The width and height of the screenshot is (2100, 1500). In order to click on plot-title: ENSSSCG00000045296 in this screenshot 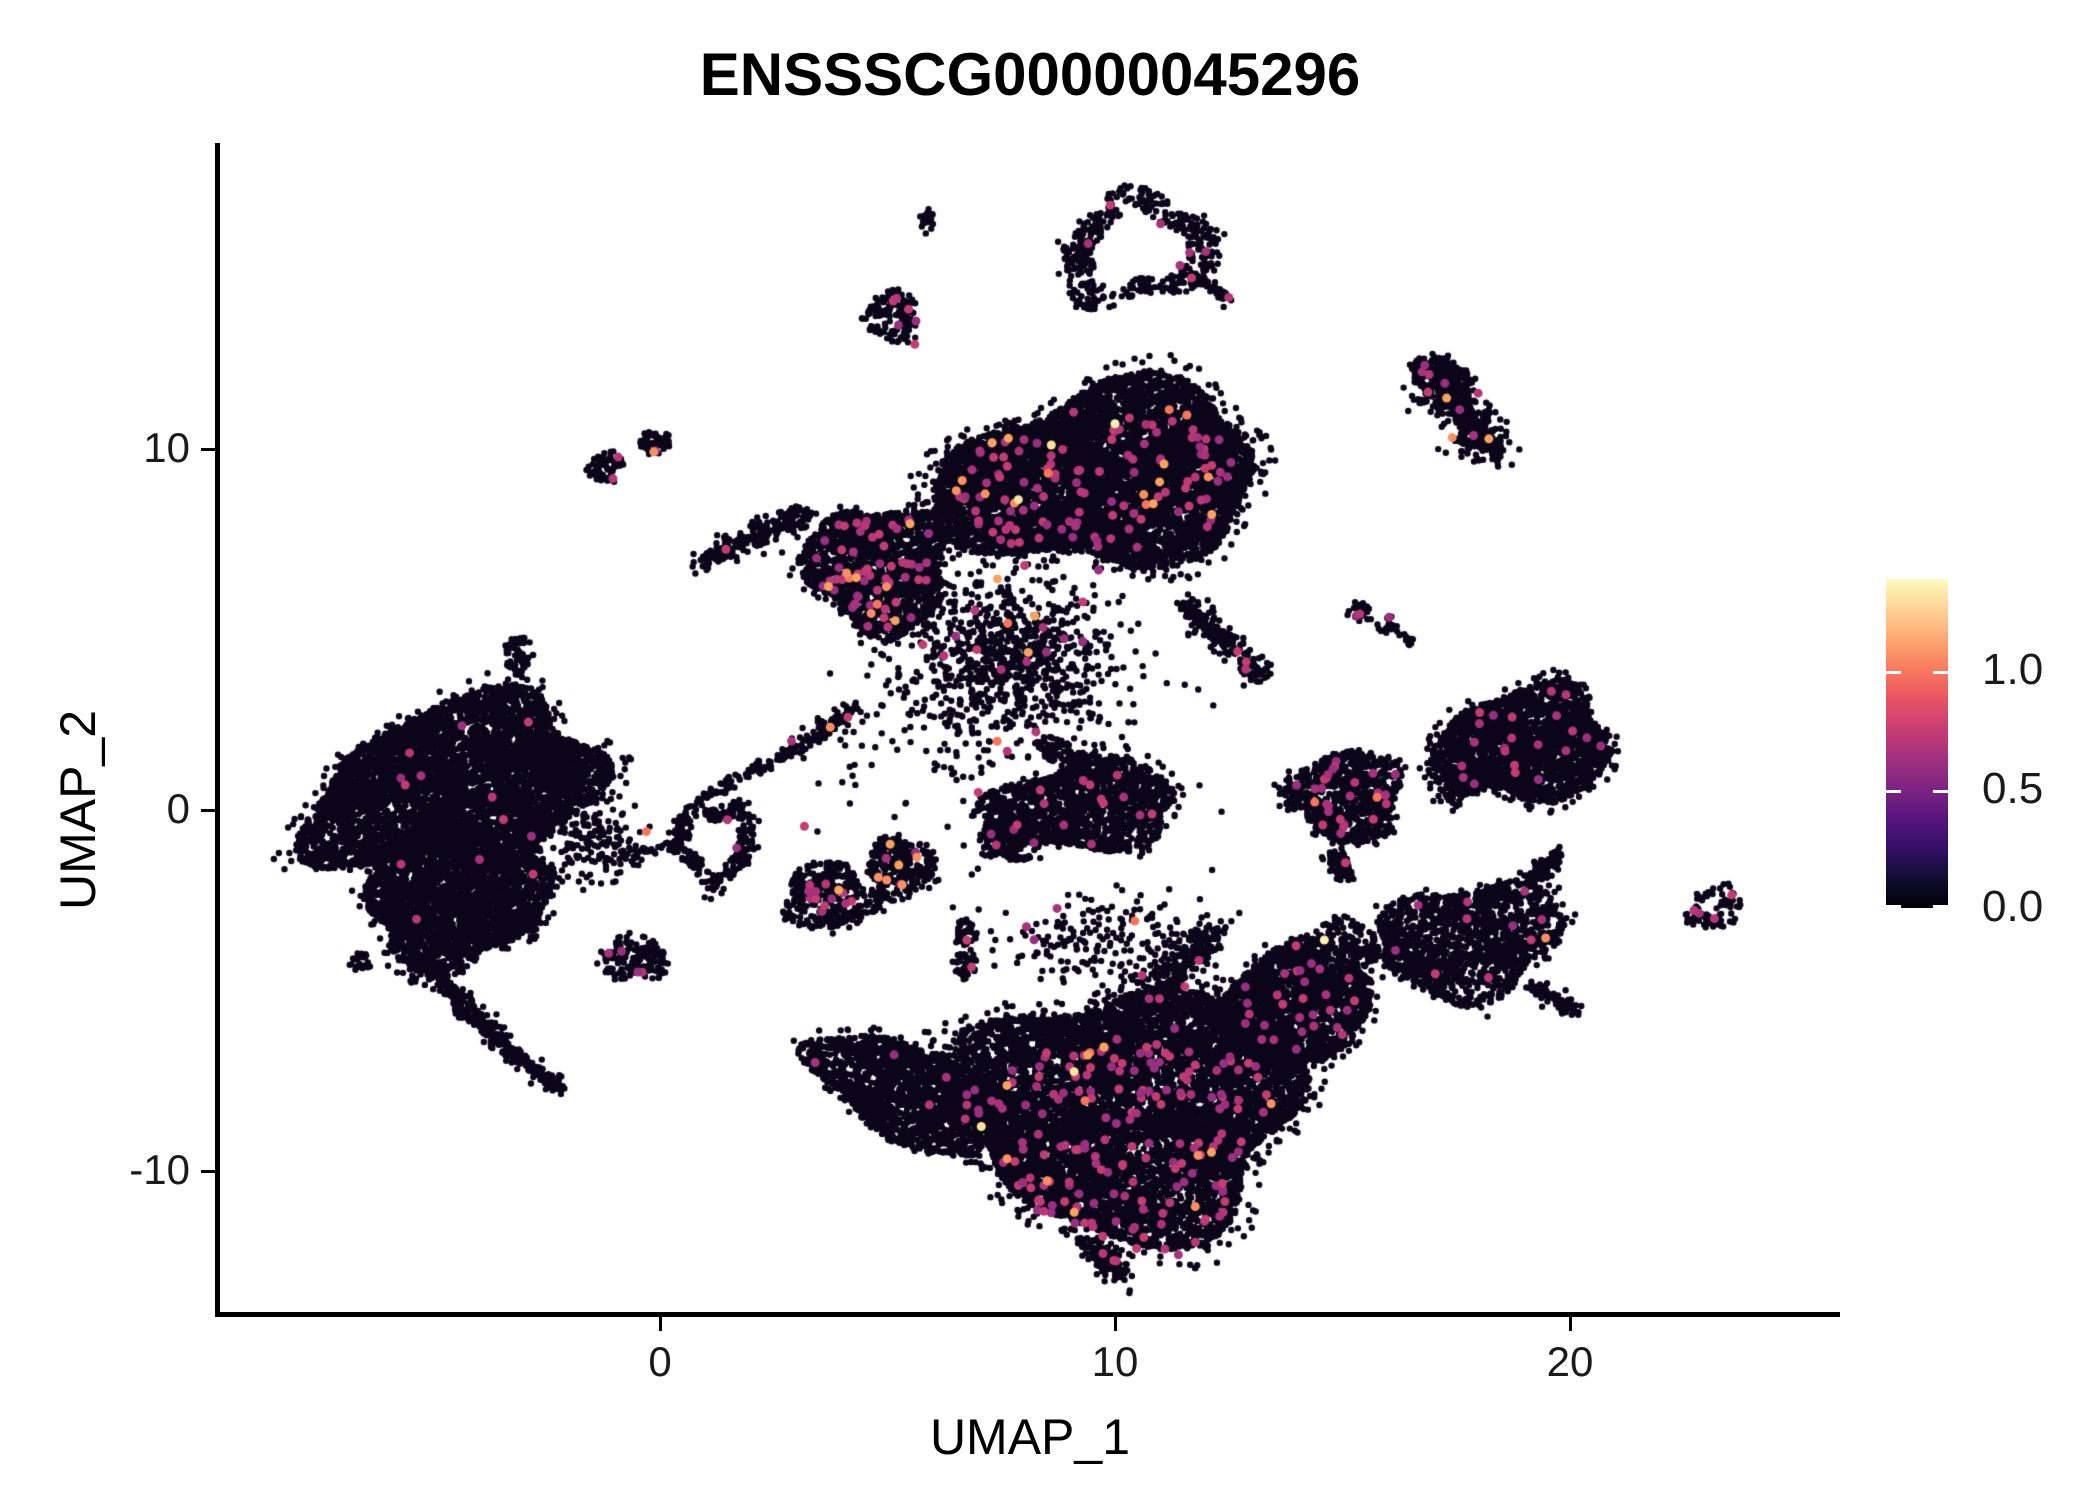, I will do `click(1030, 74)`.